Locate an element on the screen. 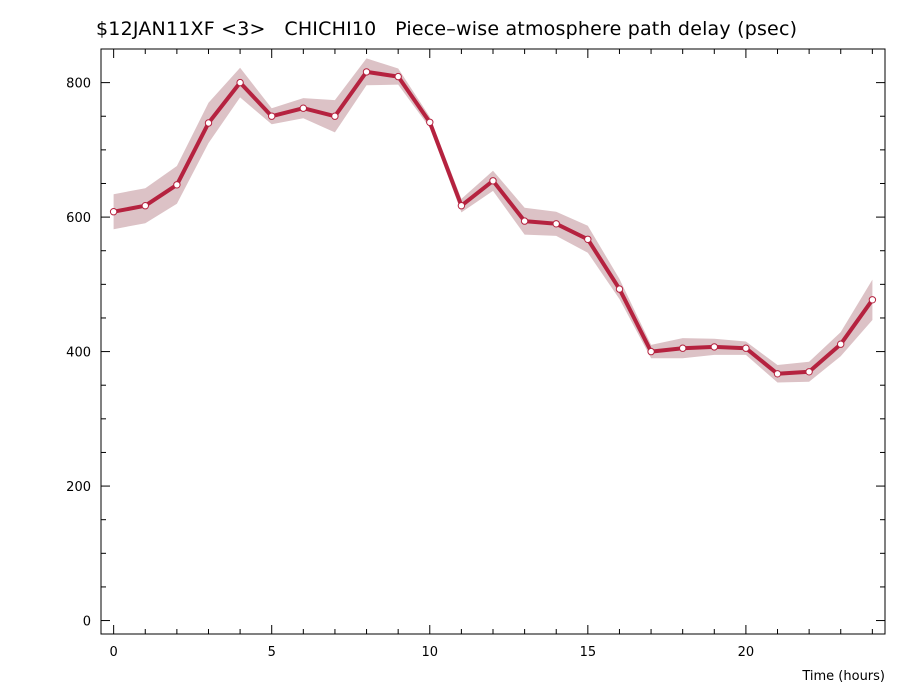 The image size is (905, 687). x-tick-label: 5 is located at coordinates (272, 652).